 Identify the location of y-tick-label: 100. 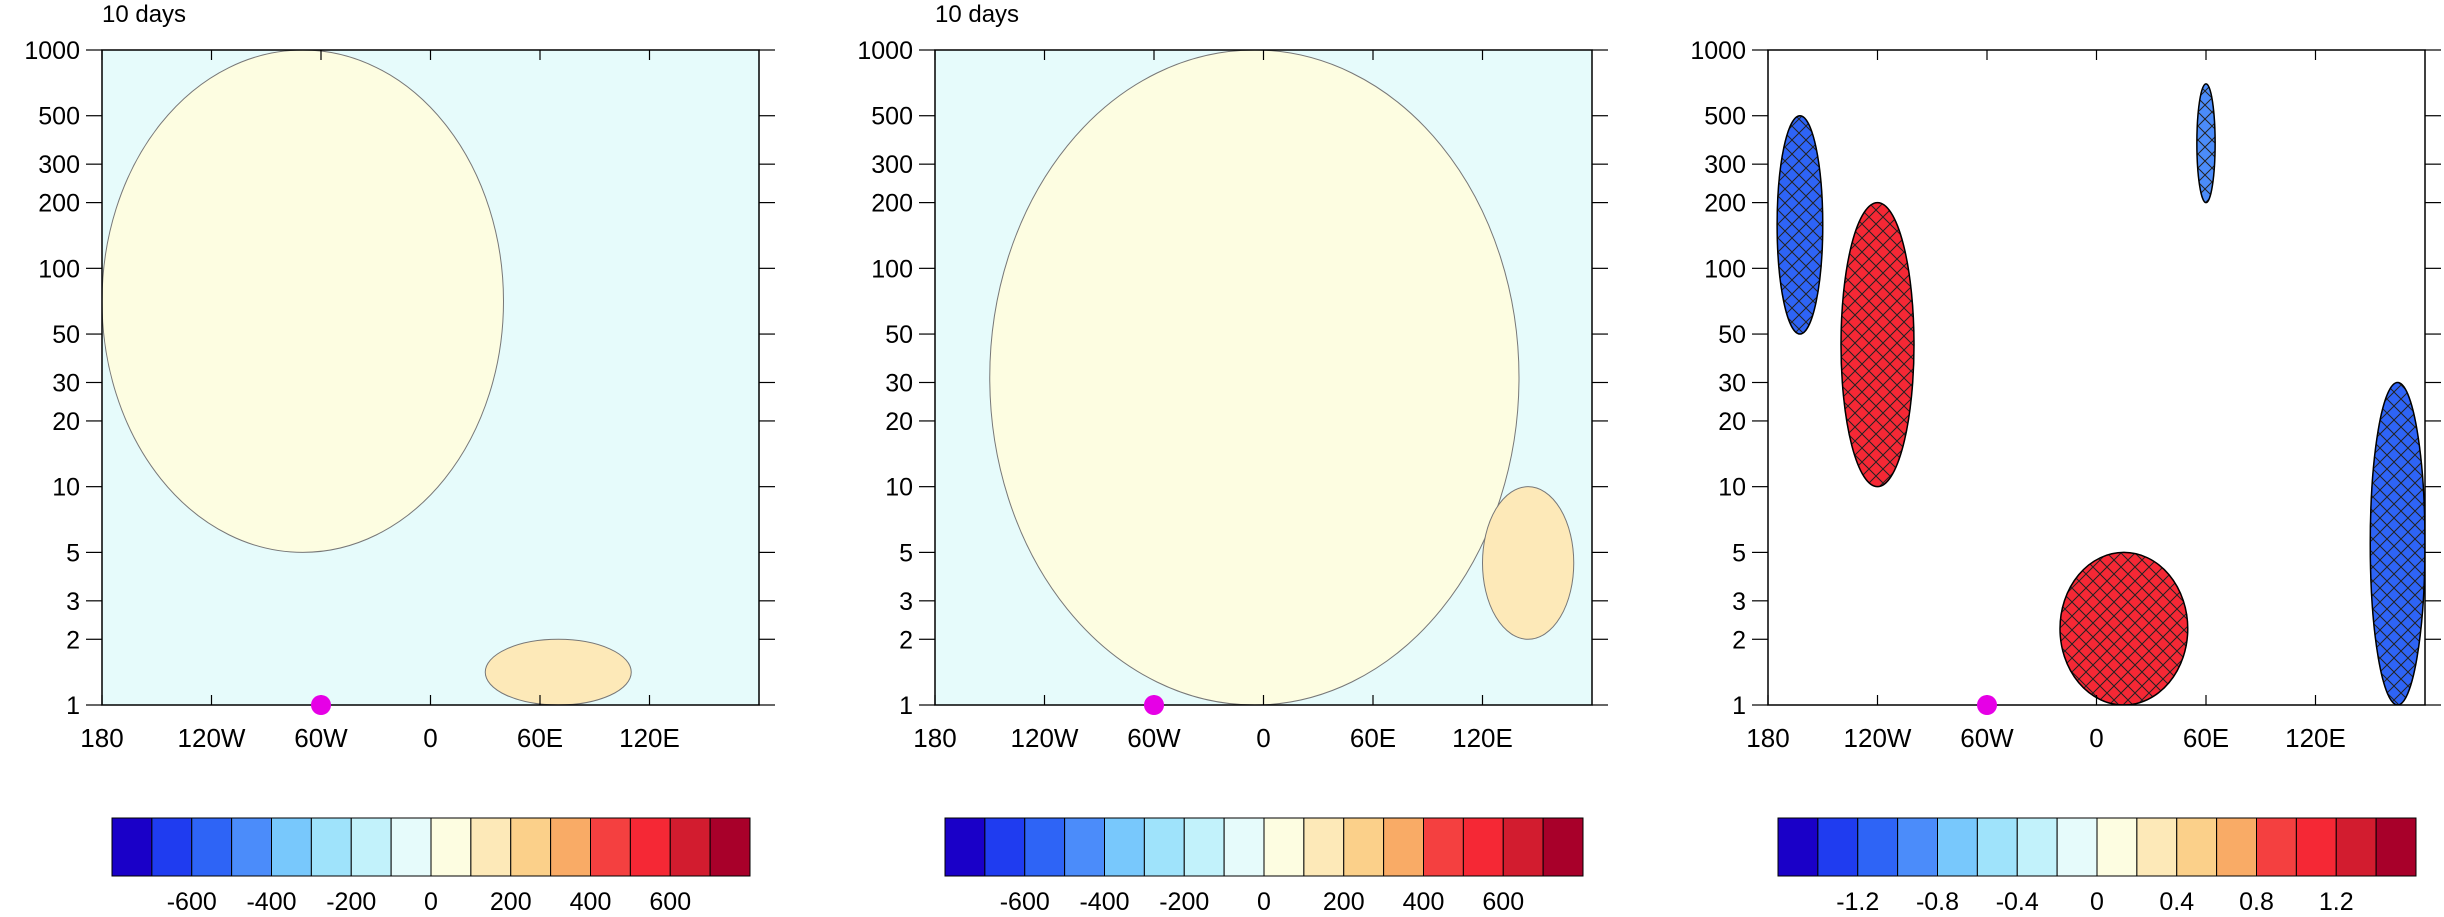
(892, 269).